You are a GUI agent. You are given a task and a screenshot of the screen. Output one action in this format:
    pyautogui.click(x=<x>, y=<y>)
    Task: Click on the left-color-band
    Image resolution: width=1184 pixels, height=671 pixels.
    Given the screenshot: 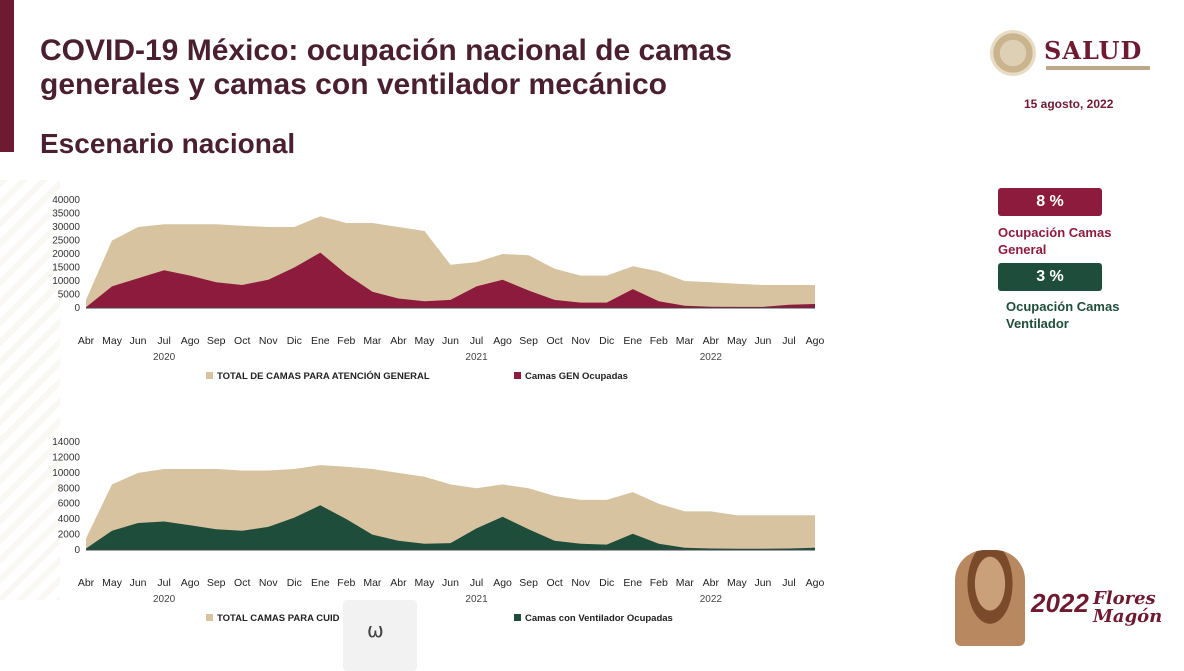 What is the action you would take?
    pyautogui.click(x=7, y=76)
    